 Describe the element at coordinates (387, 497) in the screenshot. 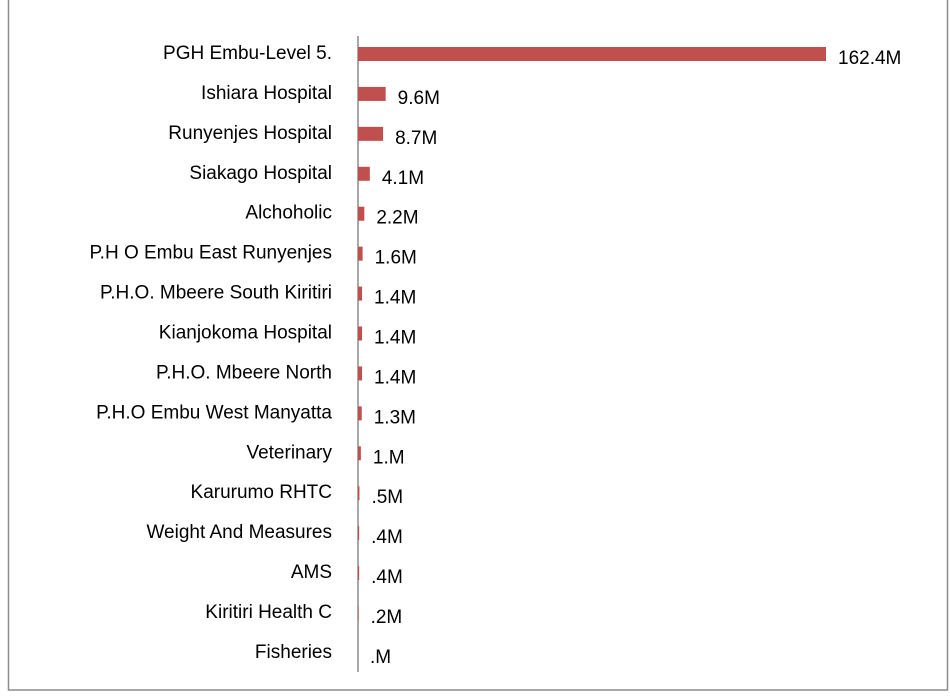

I see `value-label: .5M` at that location.